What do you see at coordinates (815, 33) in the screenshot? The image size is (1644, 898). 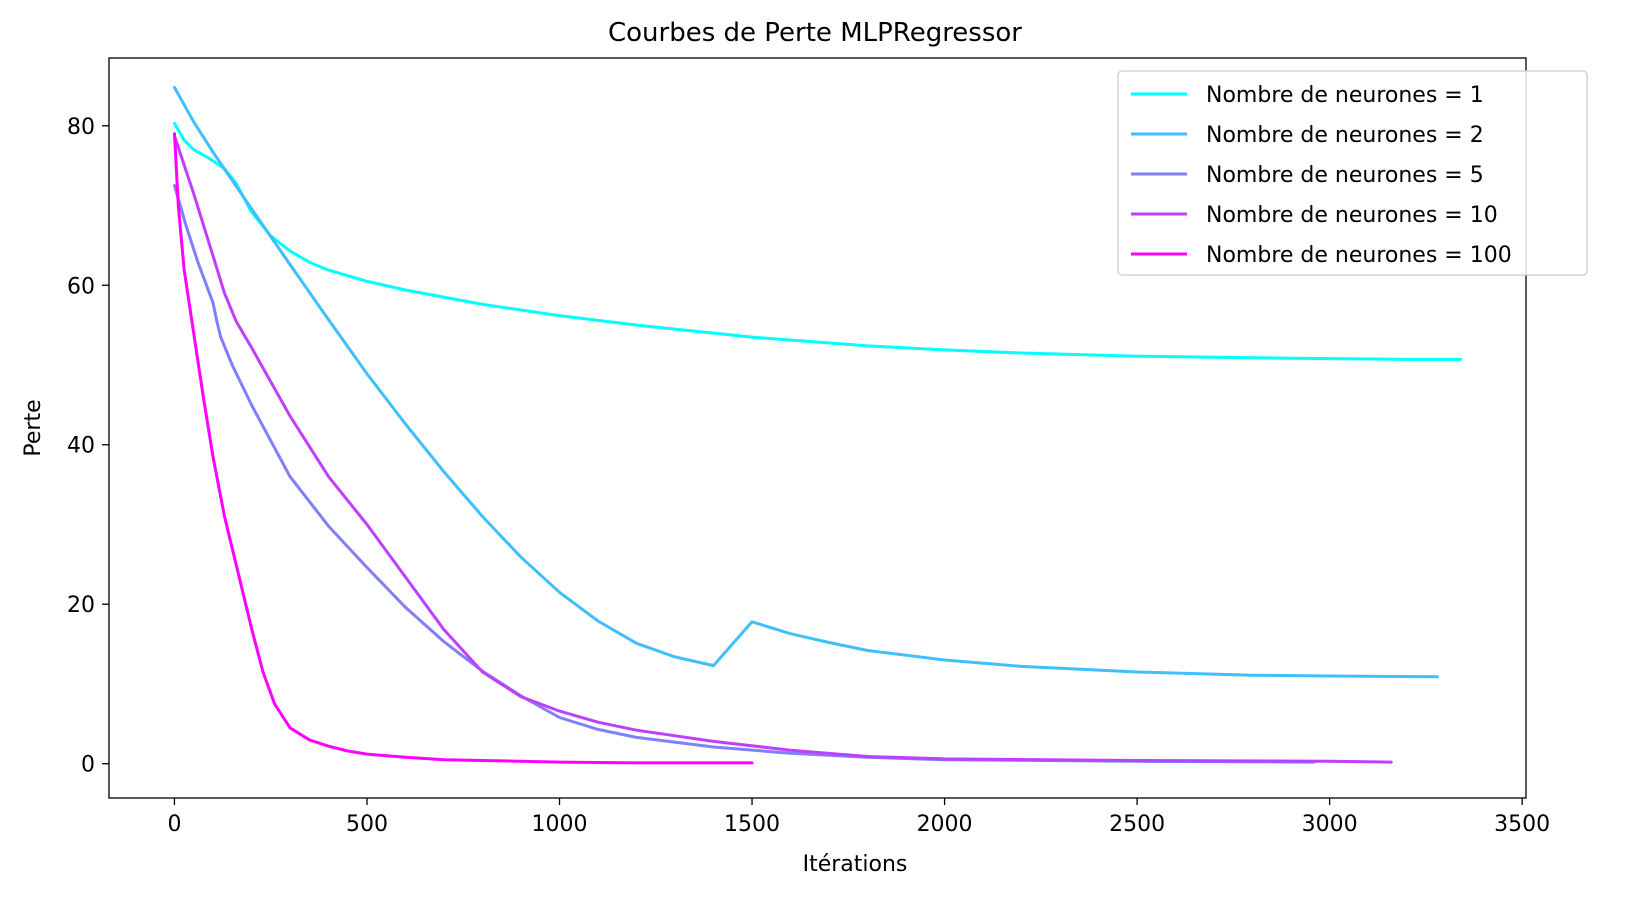 I see `chart-title: Courbes de Perte MLPRegressor` at bounding box center [815, 33].